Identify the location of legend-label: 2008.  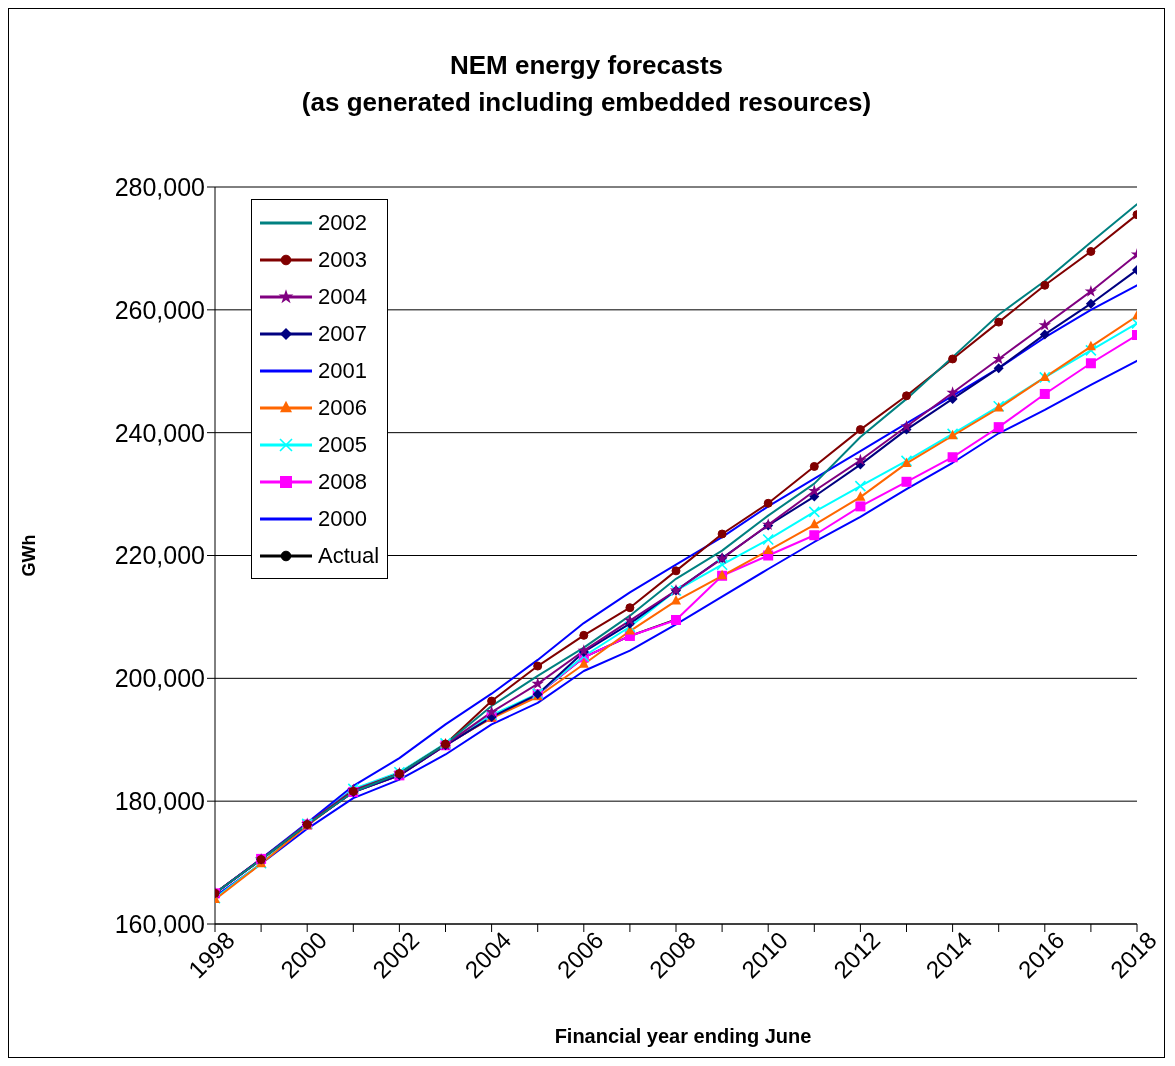
(342, 481).